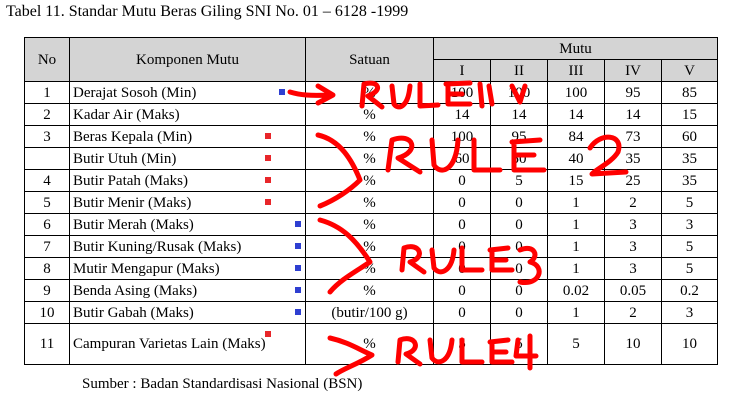  Describe the element at coordinates (689, 70) in the screenshot. I see `header-grade: V` at that location.